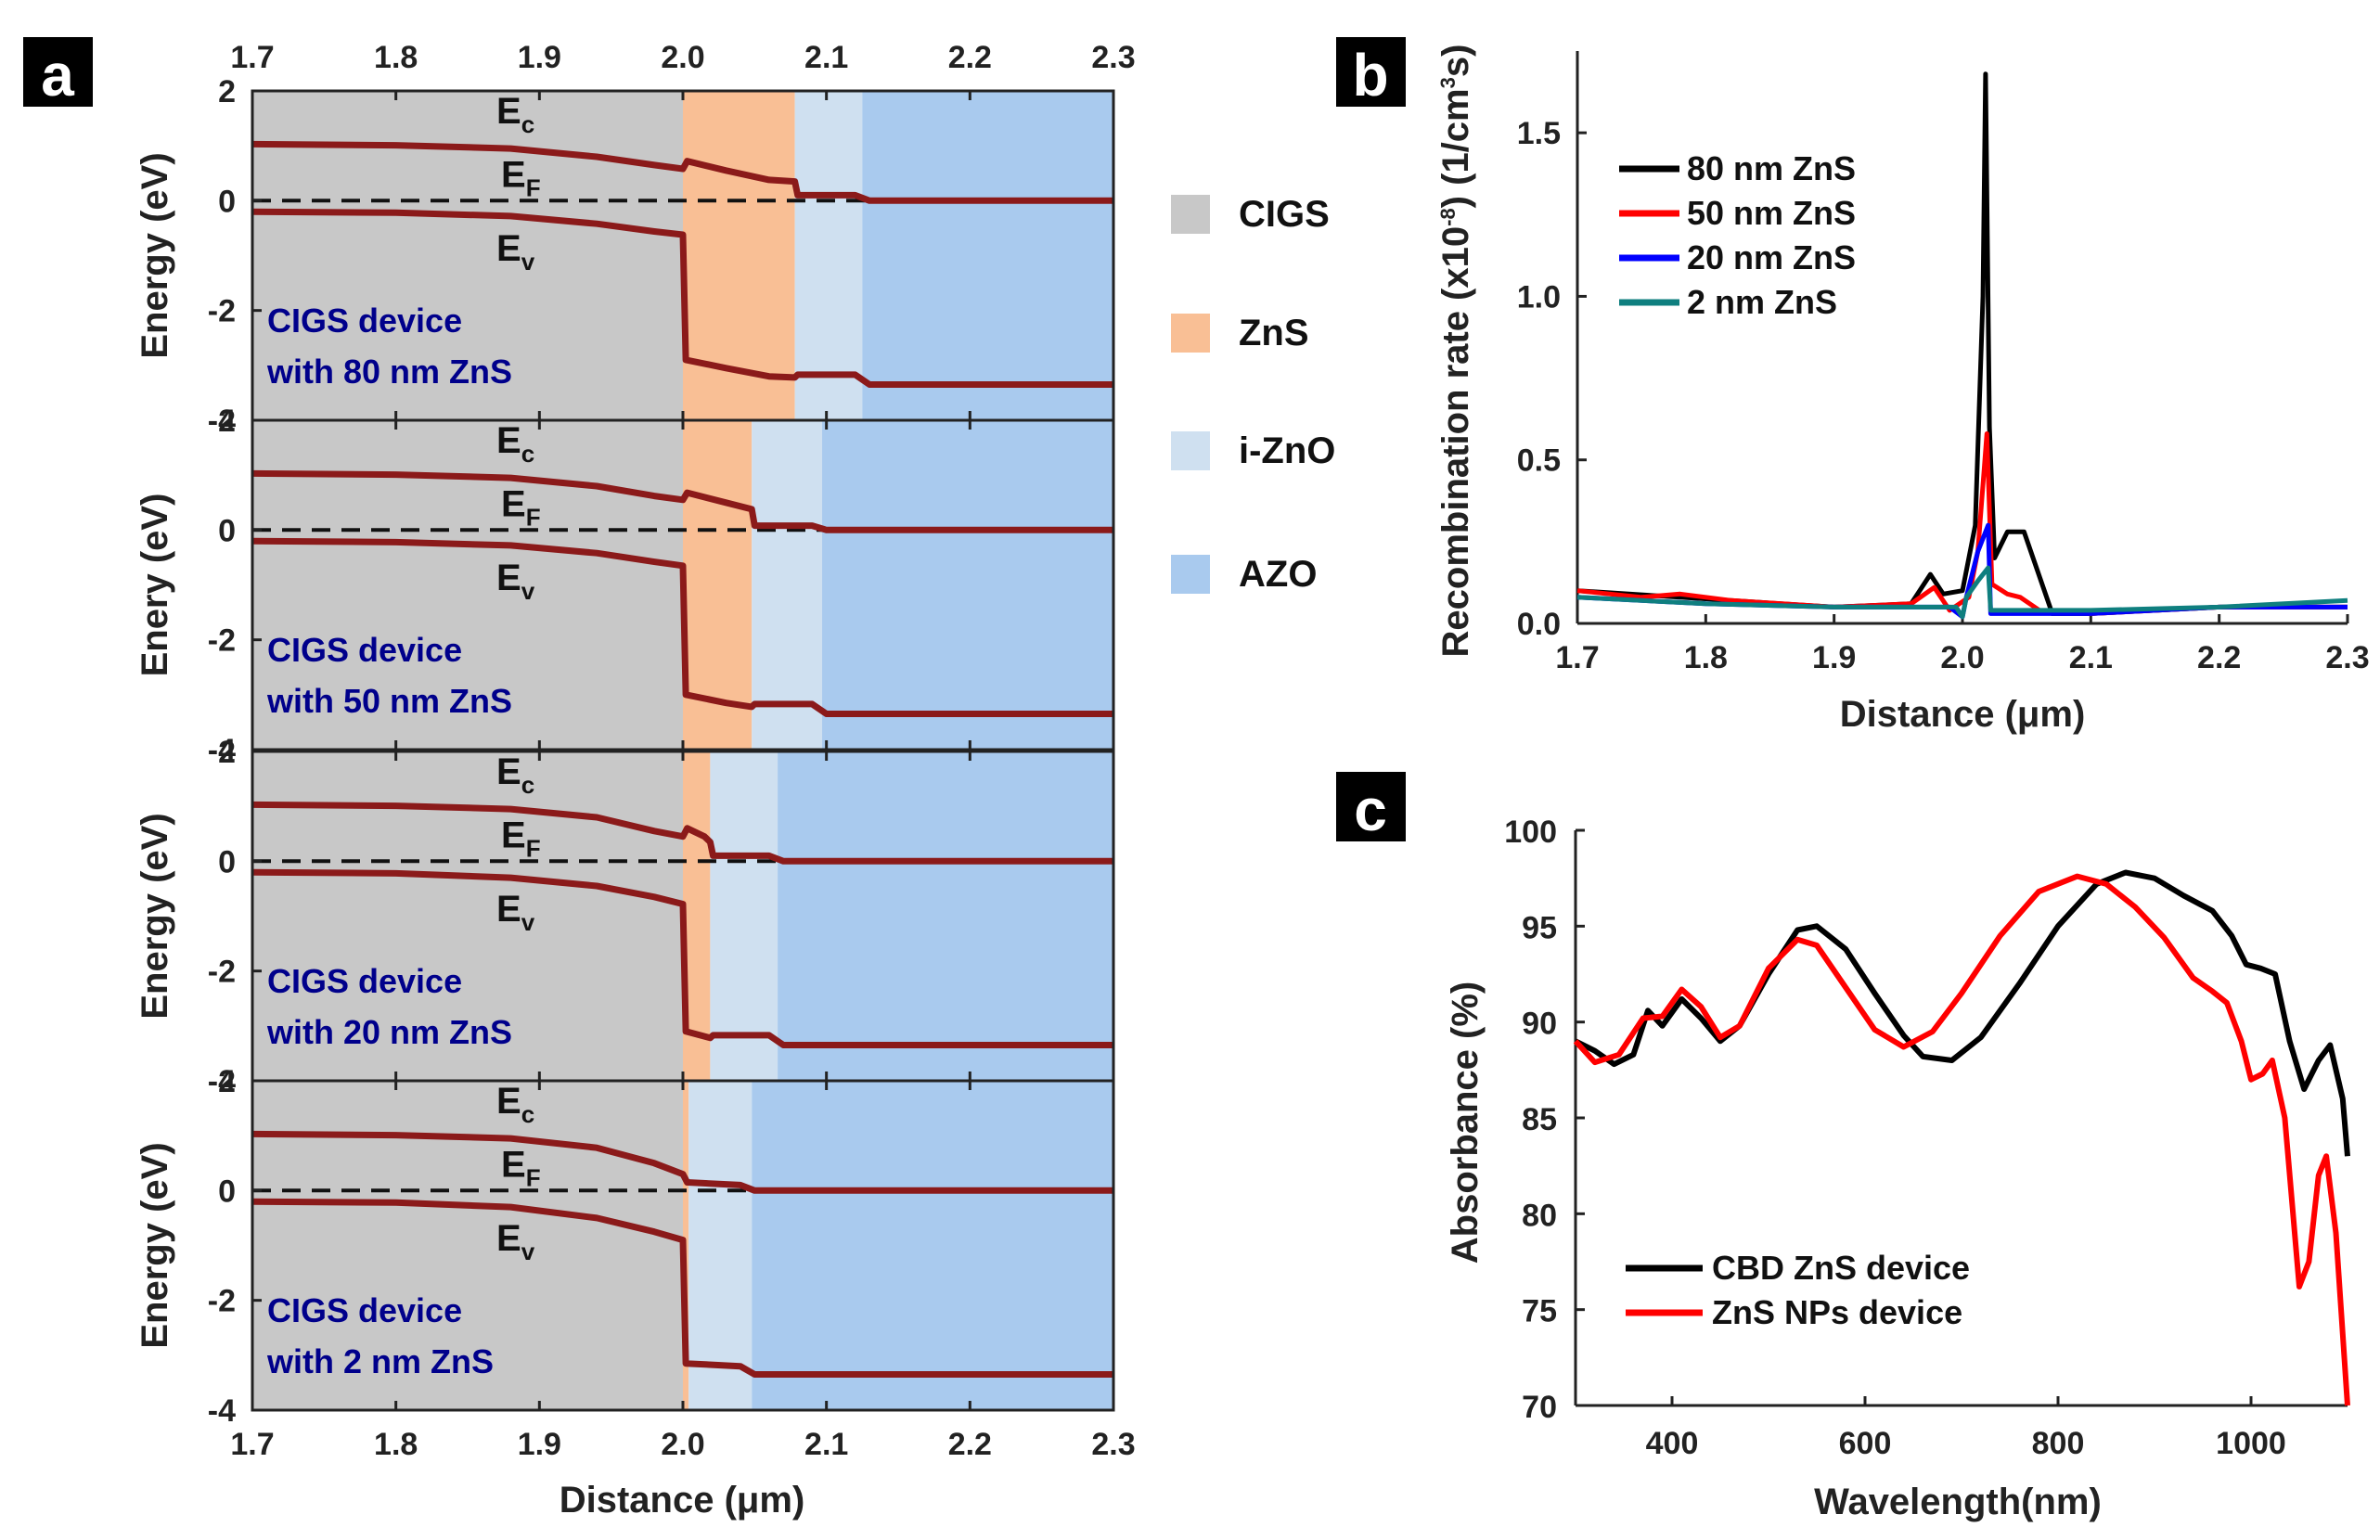 Image resolution: width=2380 pixels, height=1540 pixels. What do you see at coordinates (1190, 574) in the screenshot?
I see `legend-swatch-azo` at bounding box center [1190, 574].